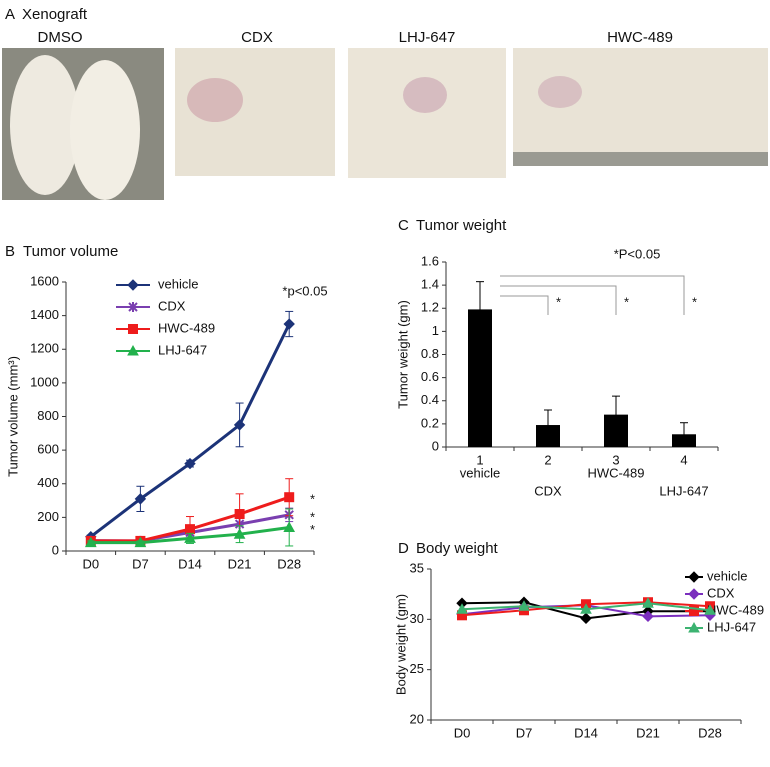 The width and height of the screenshot is (770, 767). Describe the element at coordinates (44, 314) in the screenshot. I see `y-tick-label: 1400` at that location.